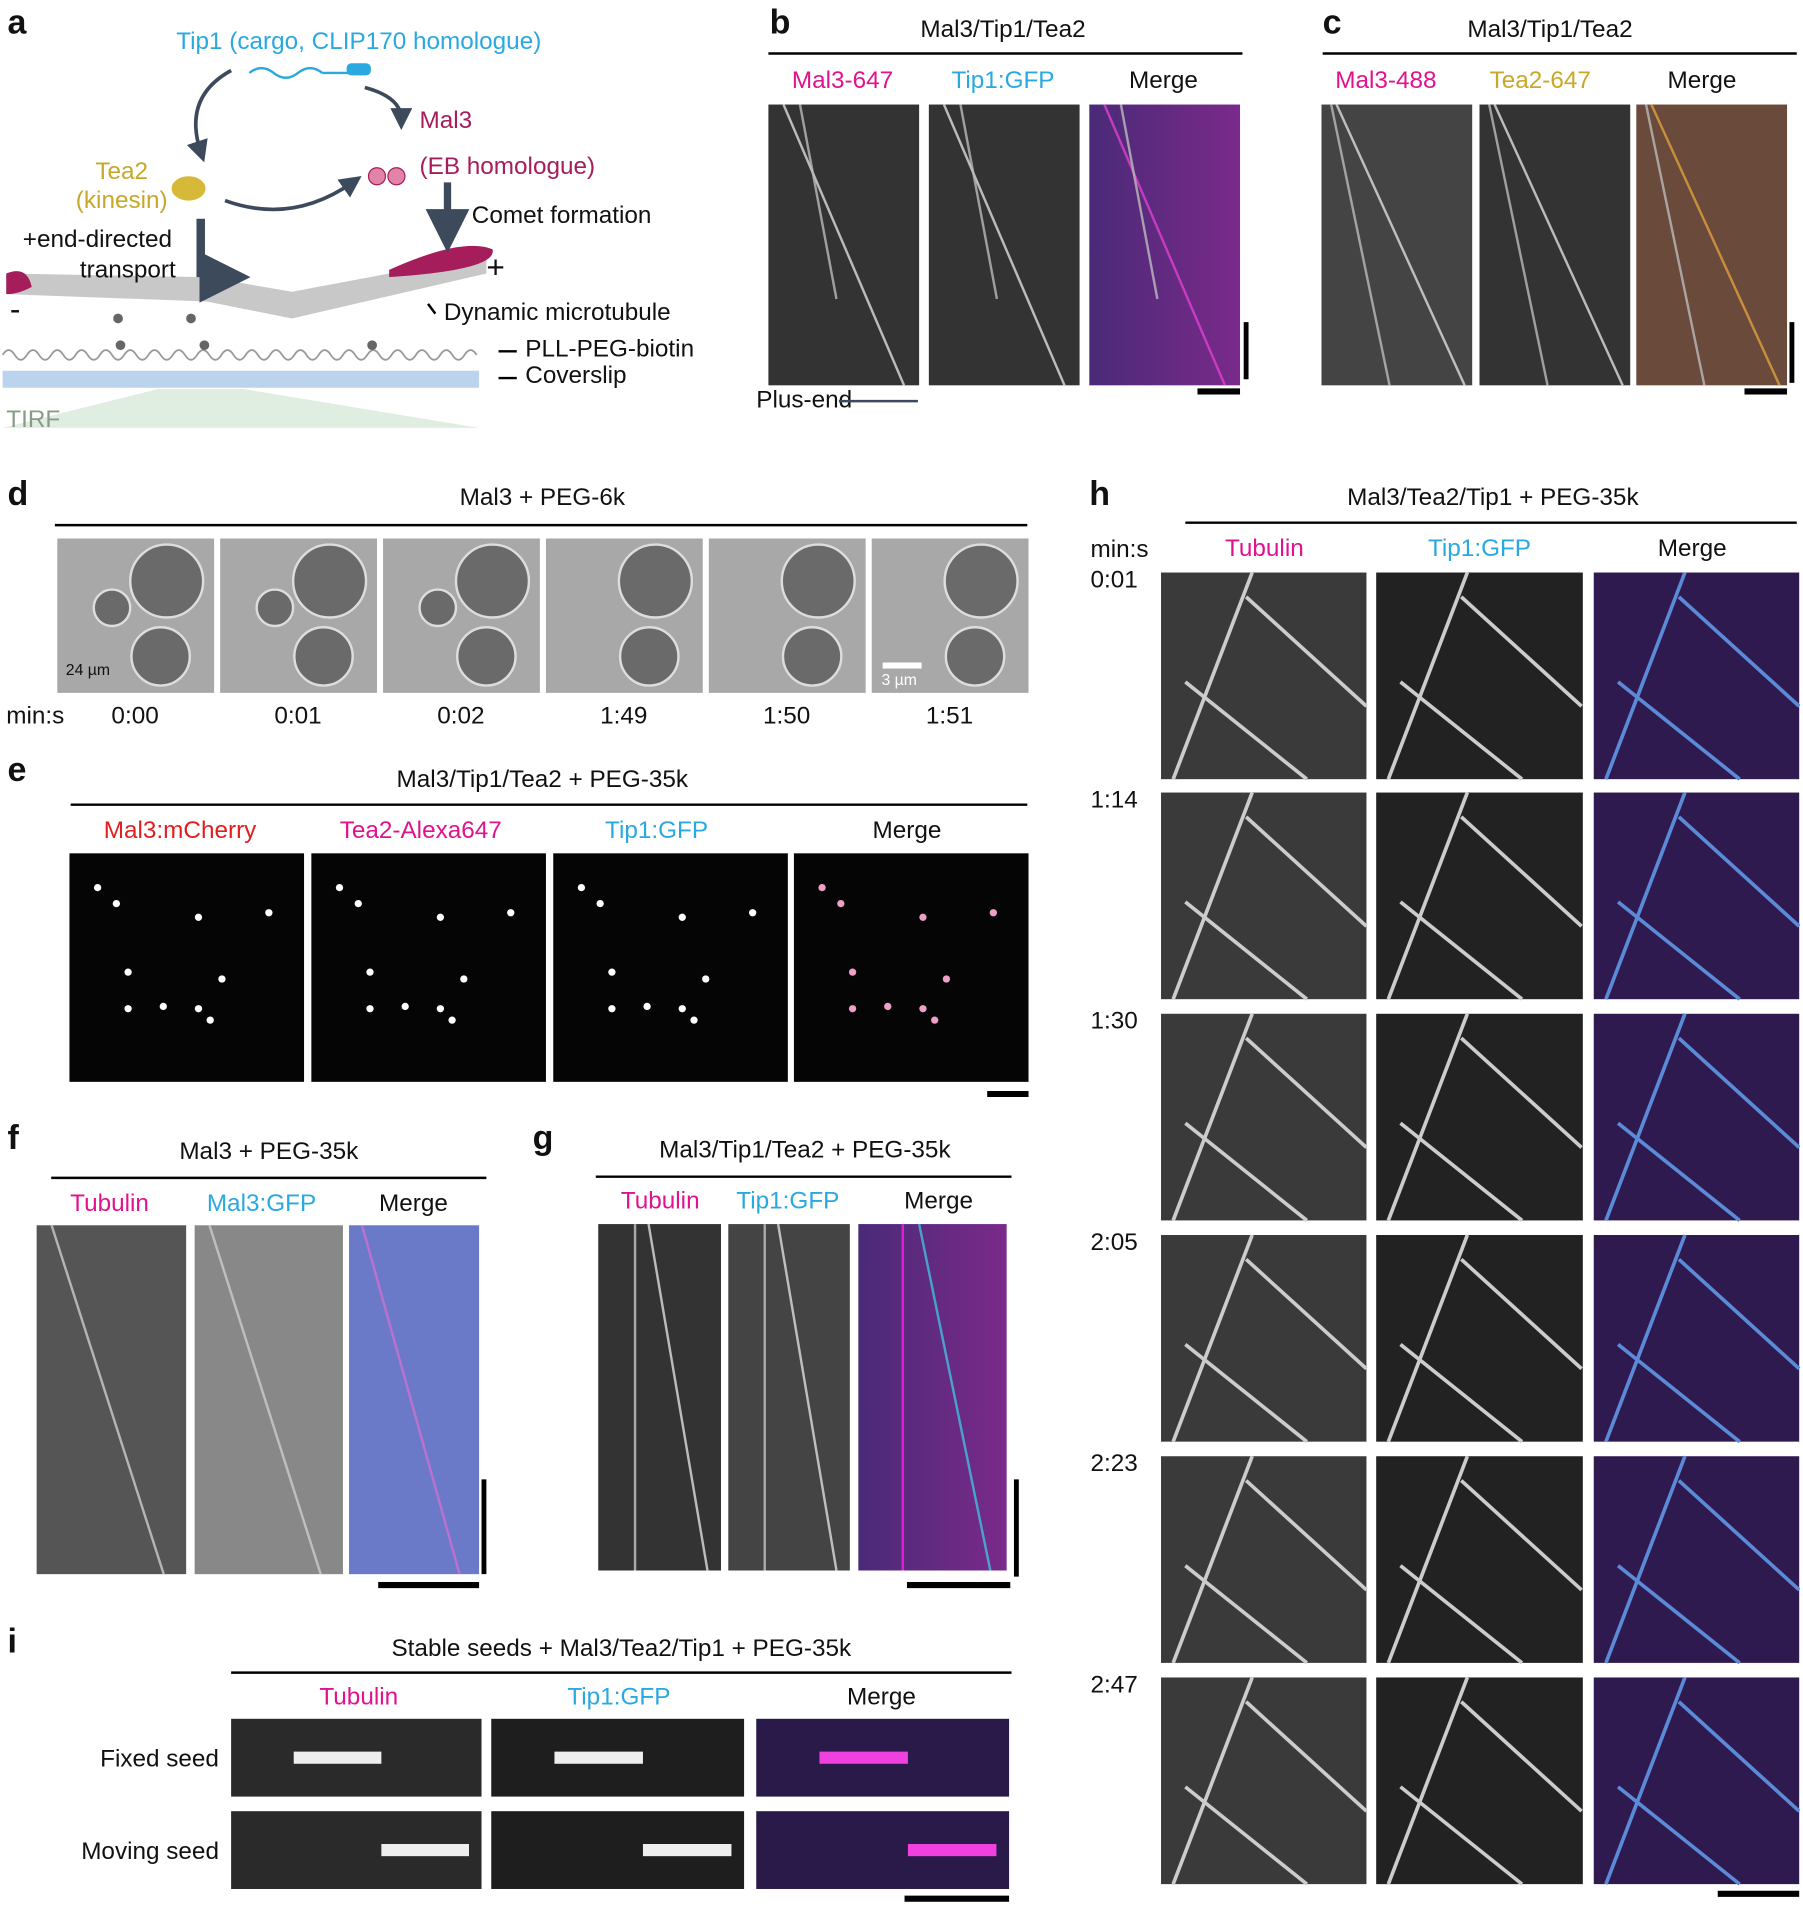 This screenshot has width=1803, height=1906. What do you see at coordinates (898, 680) in the screenshot?
I see `scale-label: 3 µm` at bounding box center [898, 680].